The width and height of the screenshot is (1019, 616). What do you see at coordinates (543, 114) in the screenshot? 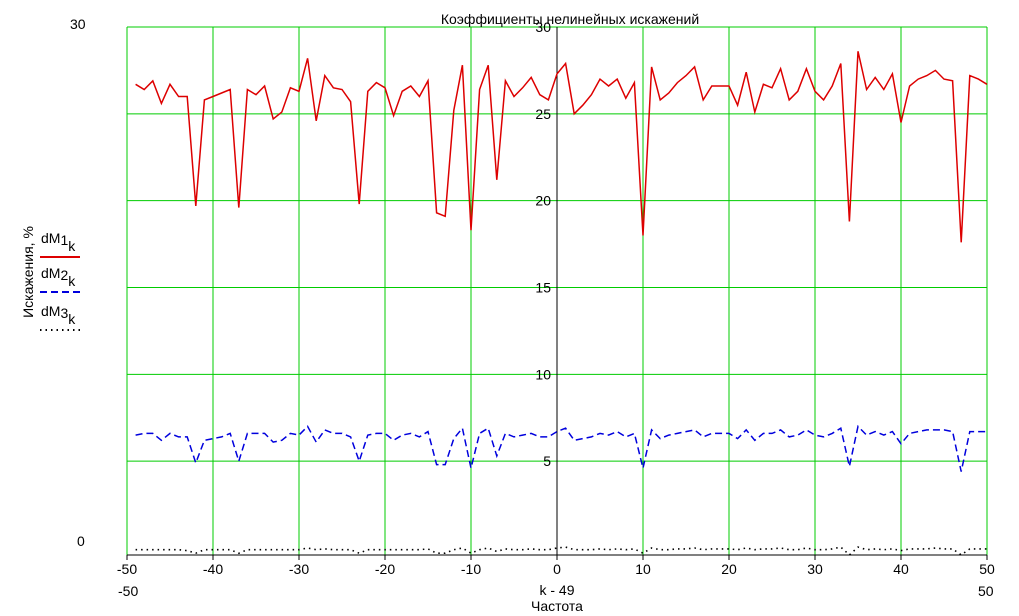
I see `y-tick-label: 25` at bounding box center [543, 114].